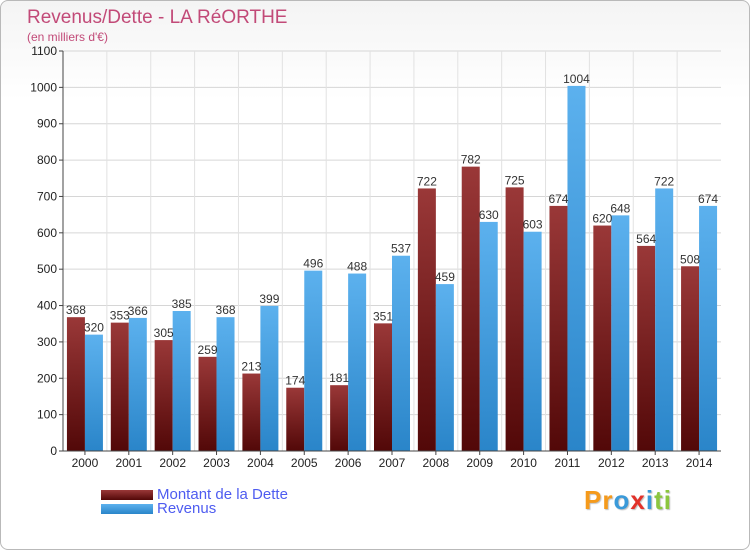 The height and width of the screenshot is (550, 750). I want to click on data-label: 353, so click(120, 316).